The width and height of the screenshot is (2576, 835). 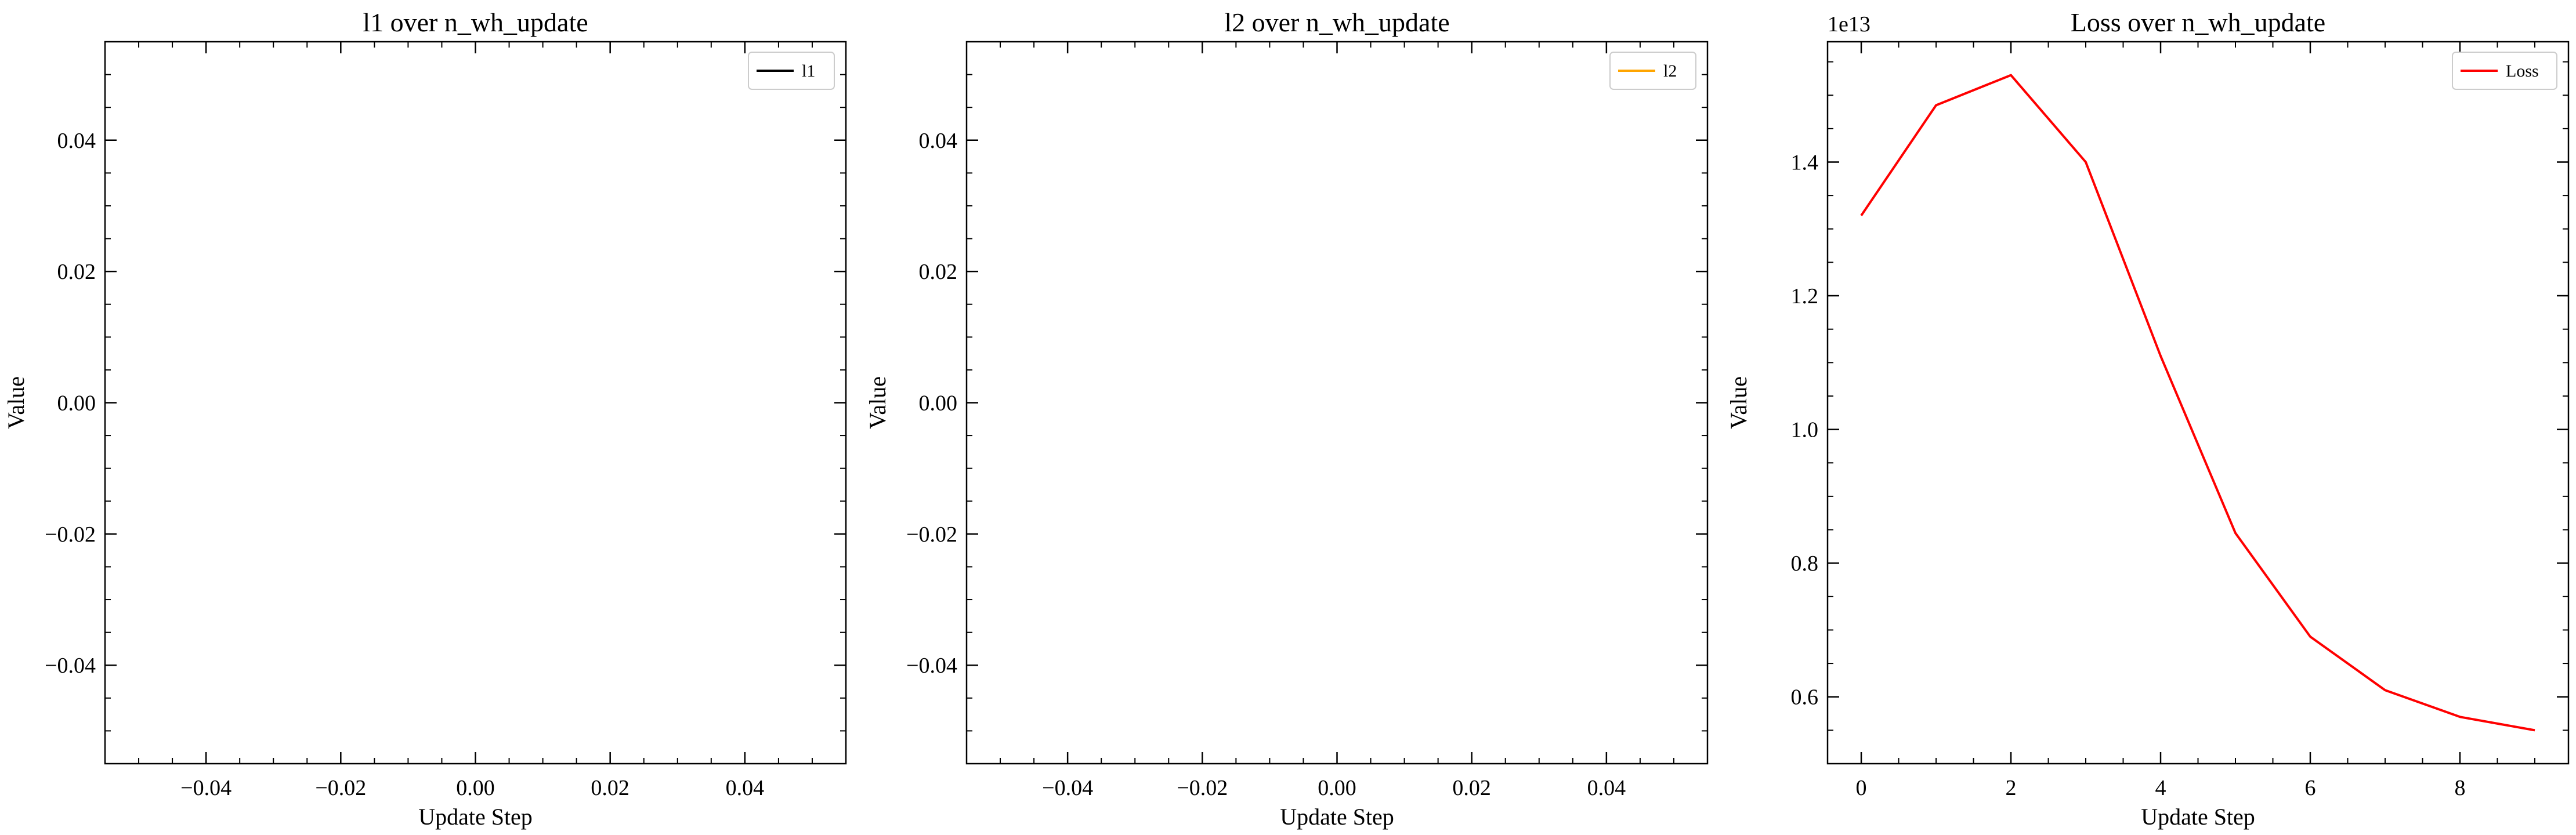 What do you see at coordinates (2459, 788) in the screenshot?
I see `x-tick-label: 8` at bounding box center [2459, 788].